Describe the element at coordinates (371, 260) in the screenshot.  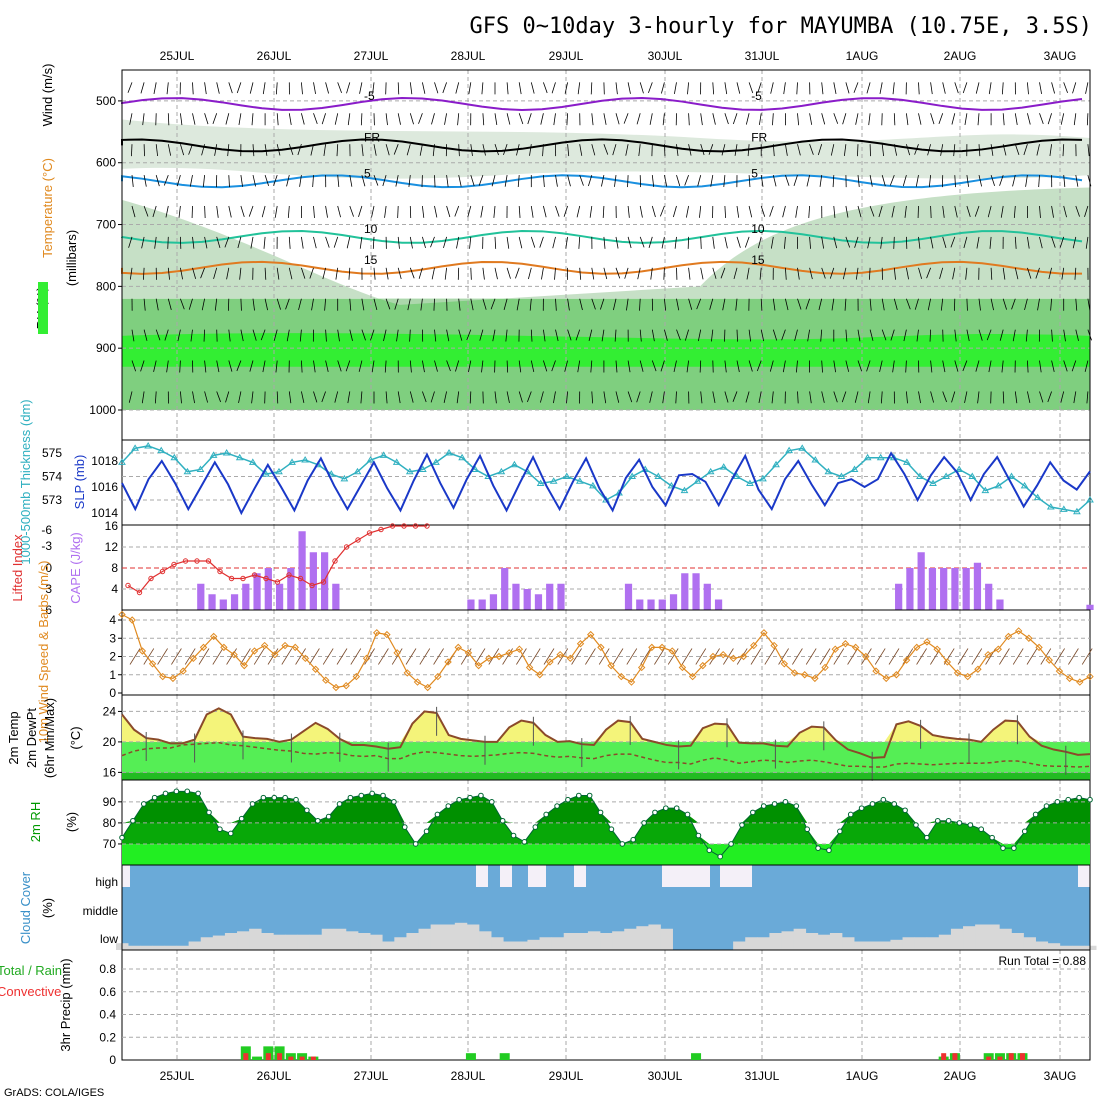
I see `isotherm-label: 15` at that location.